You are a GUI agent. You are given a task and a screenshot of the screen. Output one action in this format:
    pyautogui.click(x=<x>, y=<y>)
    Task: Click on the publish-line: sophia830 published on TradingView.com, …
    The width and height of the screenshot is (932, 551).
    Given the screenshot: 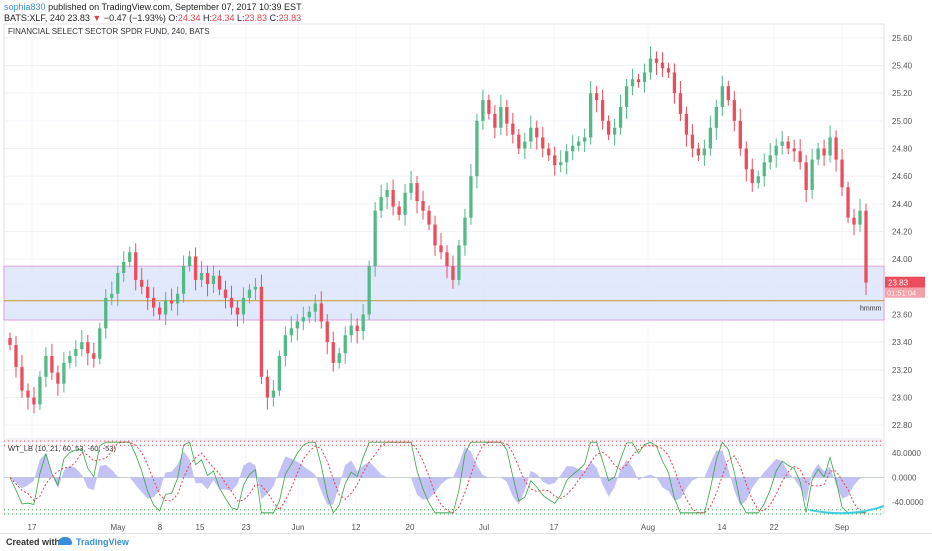 What is the action you would take?
    pyautogui.click(x=153, y=7)
    